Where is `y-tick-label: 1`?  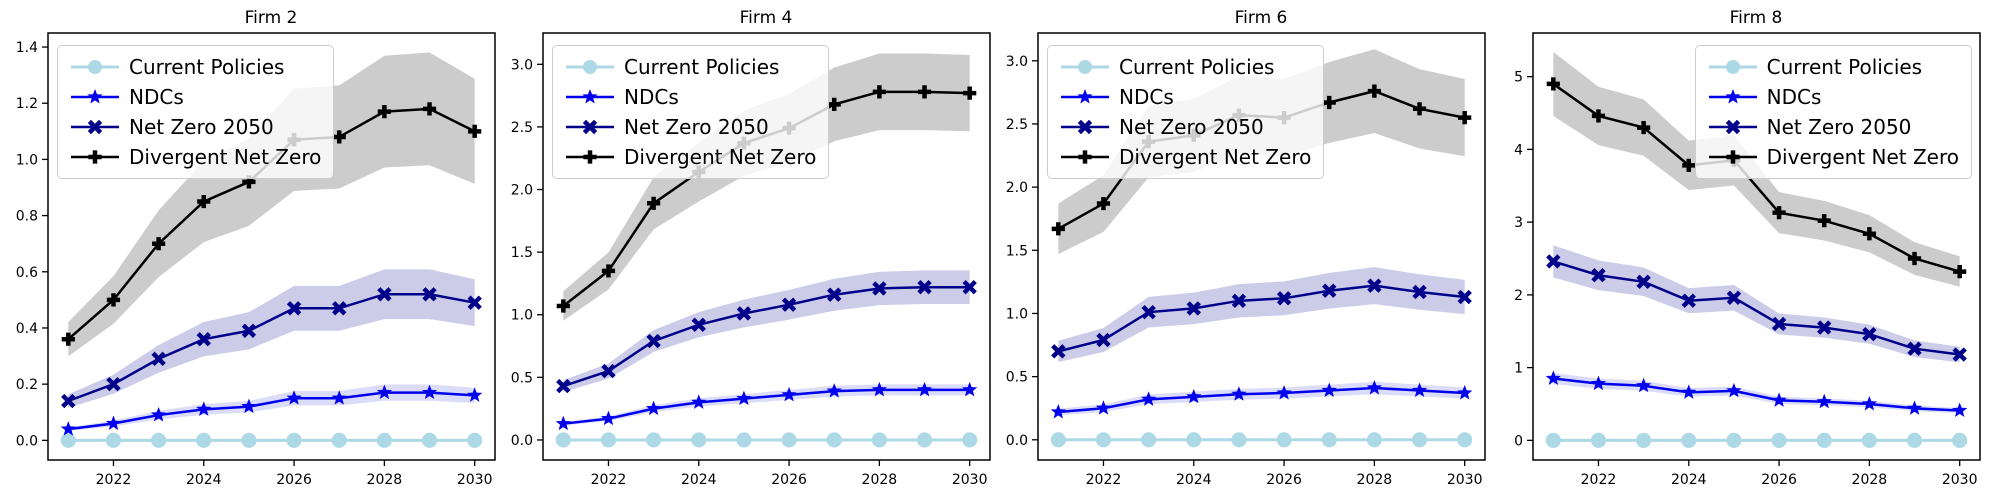
y-tick-label: 1 is located at coordinates (1518, 369).